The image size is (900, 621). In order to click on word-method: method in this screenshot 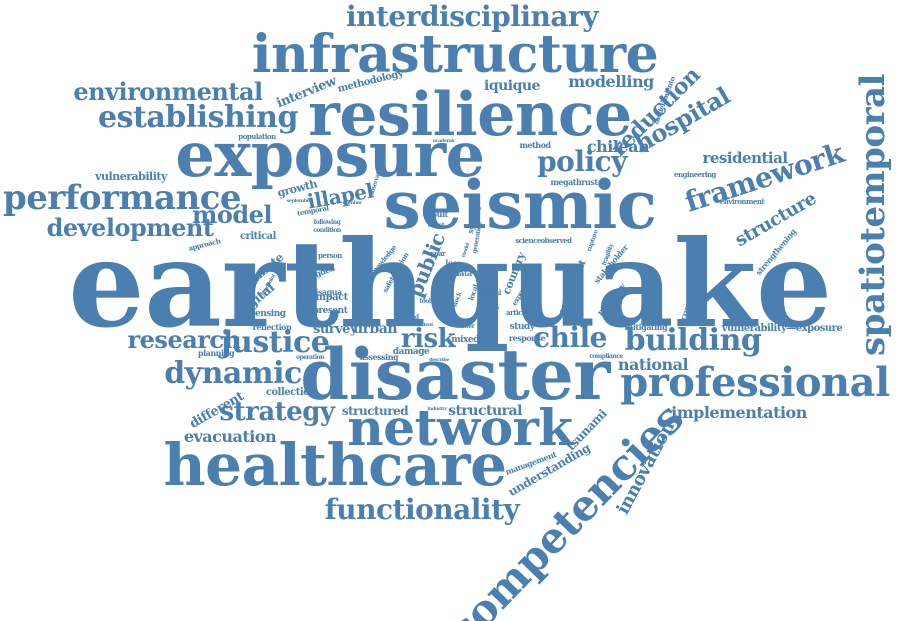, I will do `click(535, 145)`.